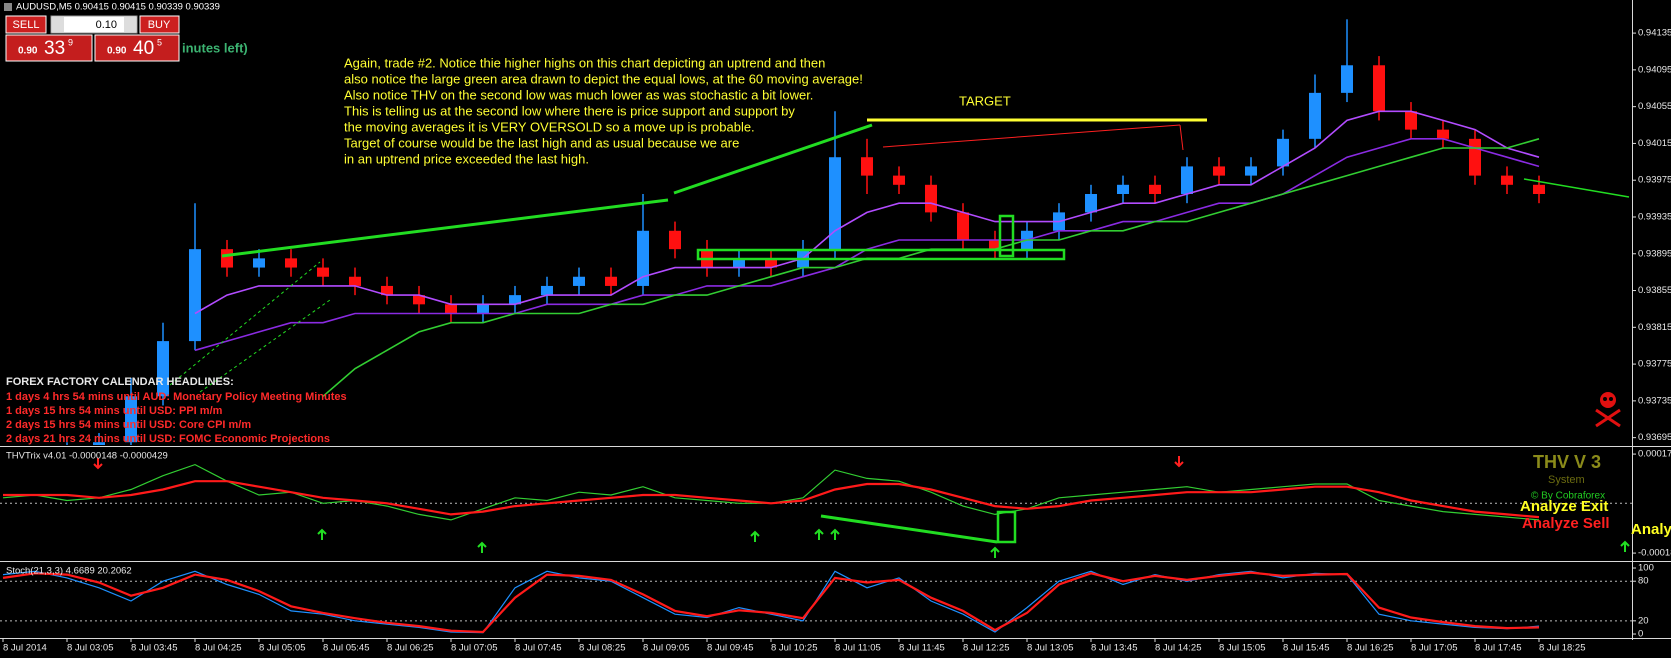 This screenshot has width=1671, height=658. I want to click on x-tick-label: 8 Jul 05:45, so click(346, 648).